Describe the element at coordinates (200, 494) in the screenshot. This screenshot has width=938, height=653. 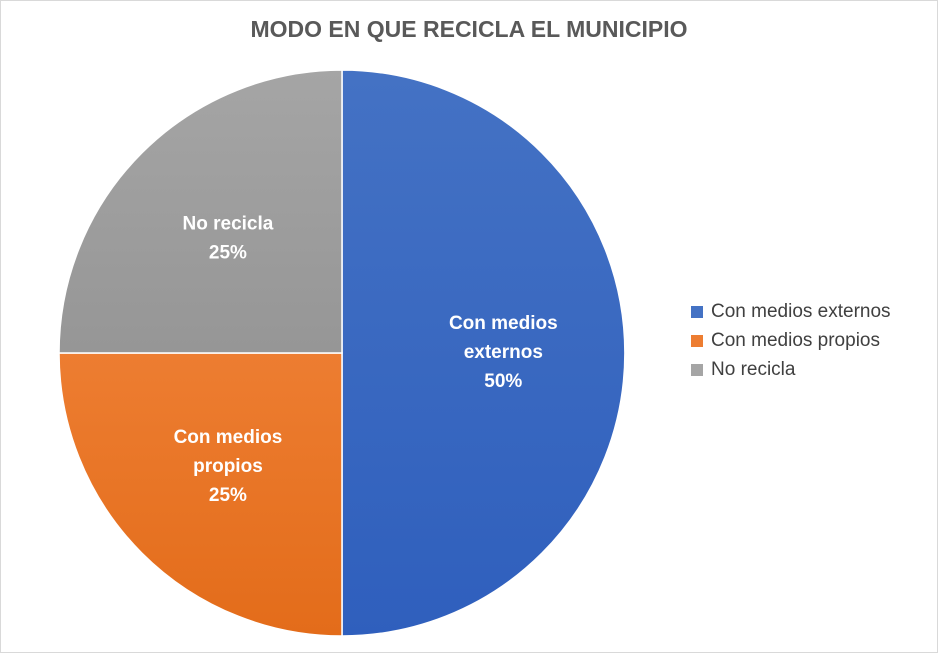
I see `pie-slice-con-medios-propios` at that location.